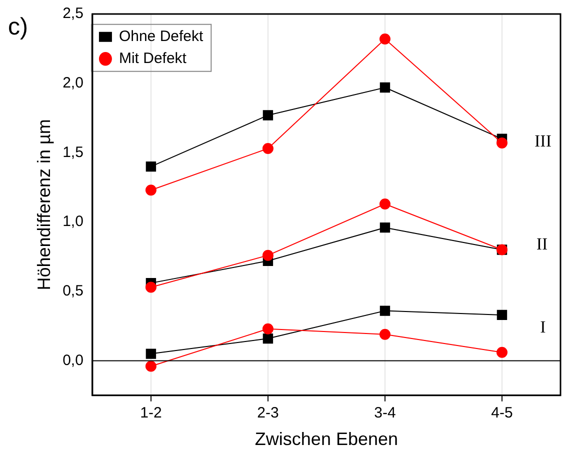  What do you see at coordinates (73, 360) in the screenshot?
I see `y-tick-label: 0,0` at bounding box center [73, 360].